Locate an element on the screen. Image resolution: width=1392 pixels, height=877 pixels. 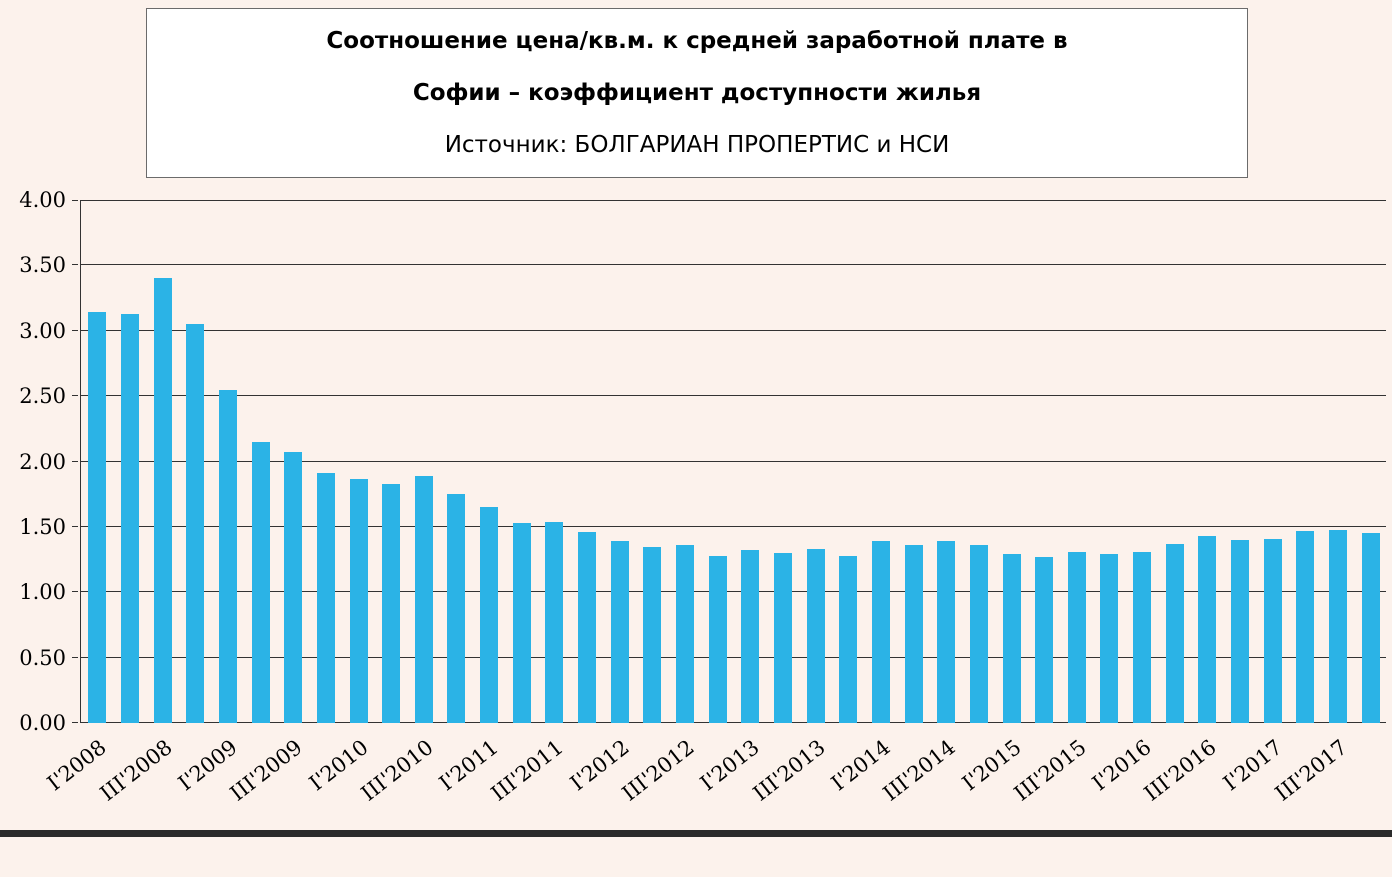
y-tick-label: 1.50 is located at coordinates (42, 526).